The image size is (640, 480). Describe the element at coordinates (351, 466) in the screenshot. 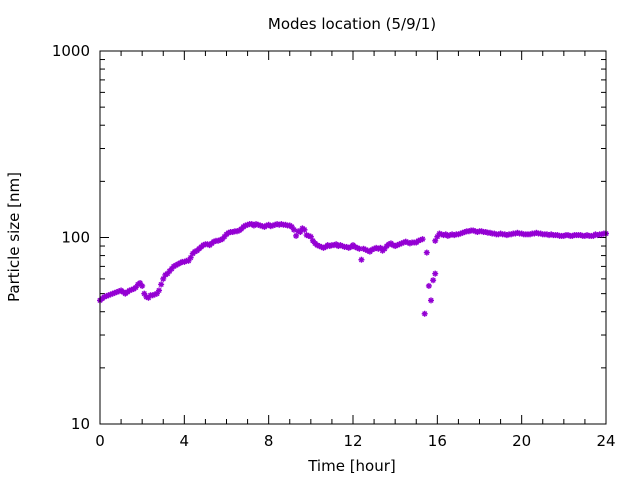

I see `x-axis-label: Time [hour]` at that location.